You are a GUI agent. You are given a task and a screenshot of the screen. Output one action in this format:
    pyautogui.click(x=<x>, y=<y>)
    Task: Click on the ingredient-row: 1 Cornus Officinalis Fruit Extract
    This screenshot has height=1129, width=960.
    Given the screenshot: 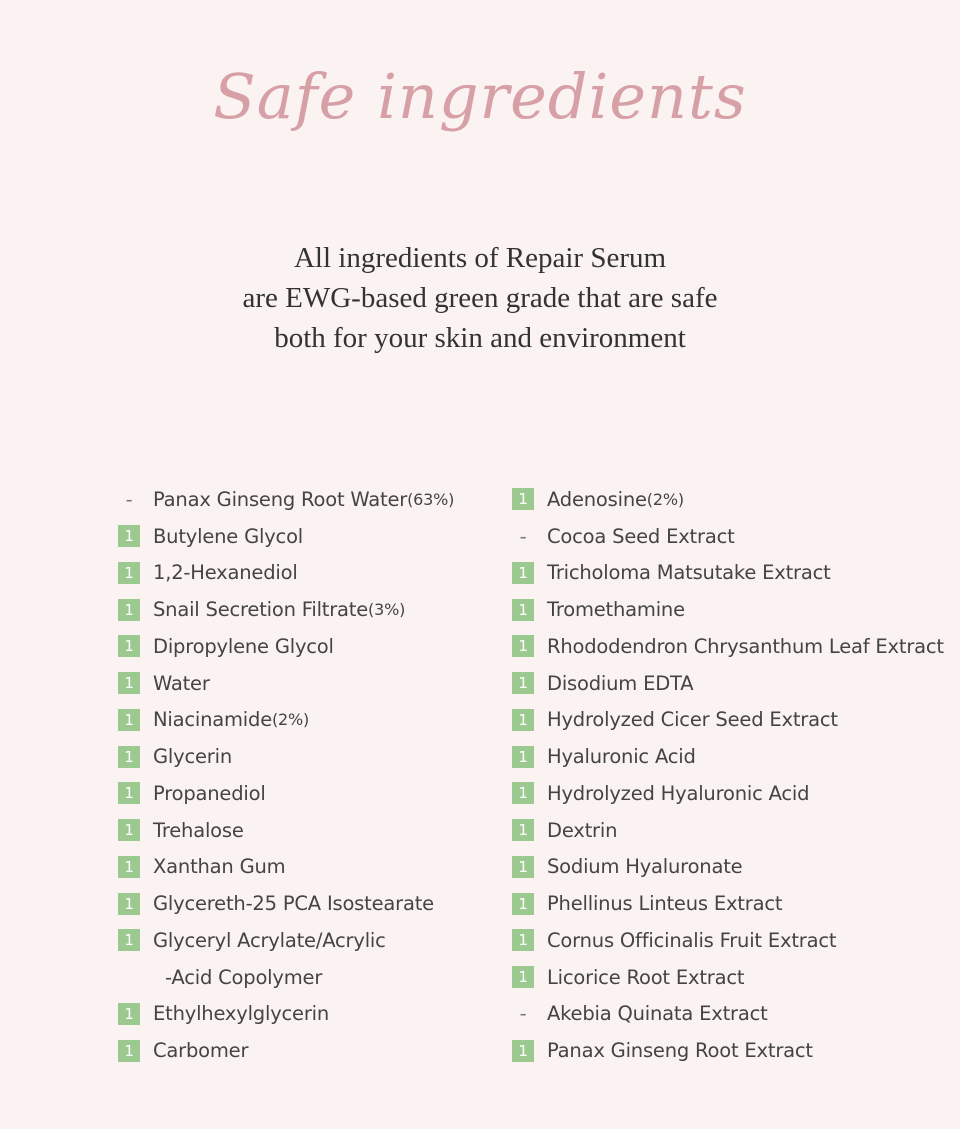 What is the action you would take?
    pyautogui.click(x=728, y=940)
    